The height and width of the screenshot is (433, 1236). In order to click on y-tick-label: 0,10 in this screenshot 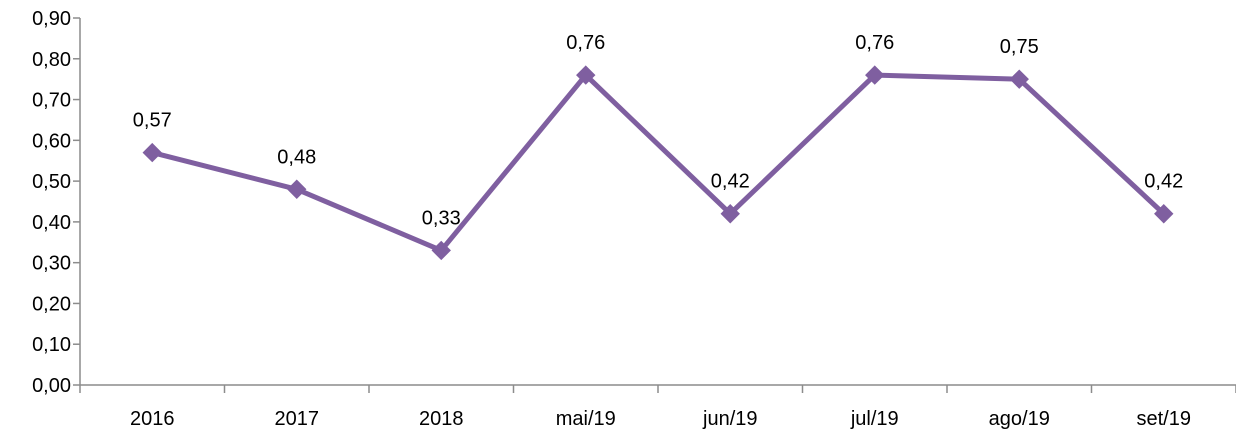, I will do `click(51, 345)`.